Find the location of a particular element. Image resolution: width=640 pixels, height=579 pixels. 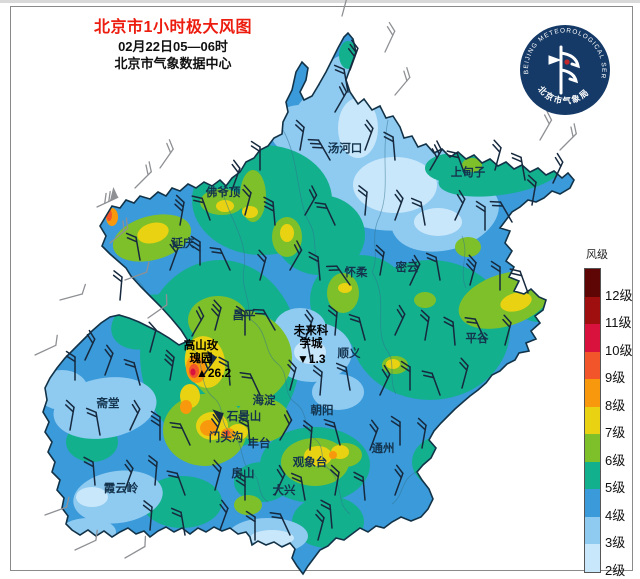

station-label: 石景山 is located at coordinates (244, 416).